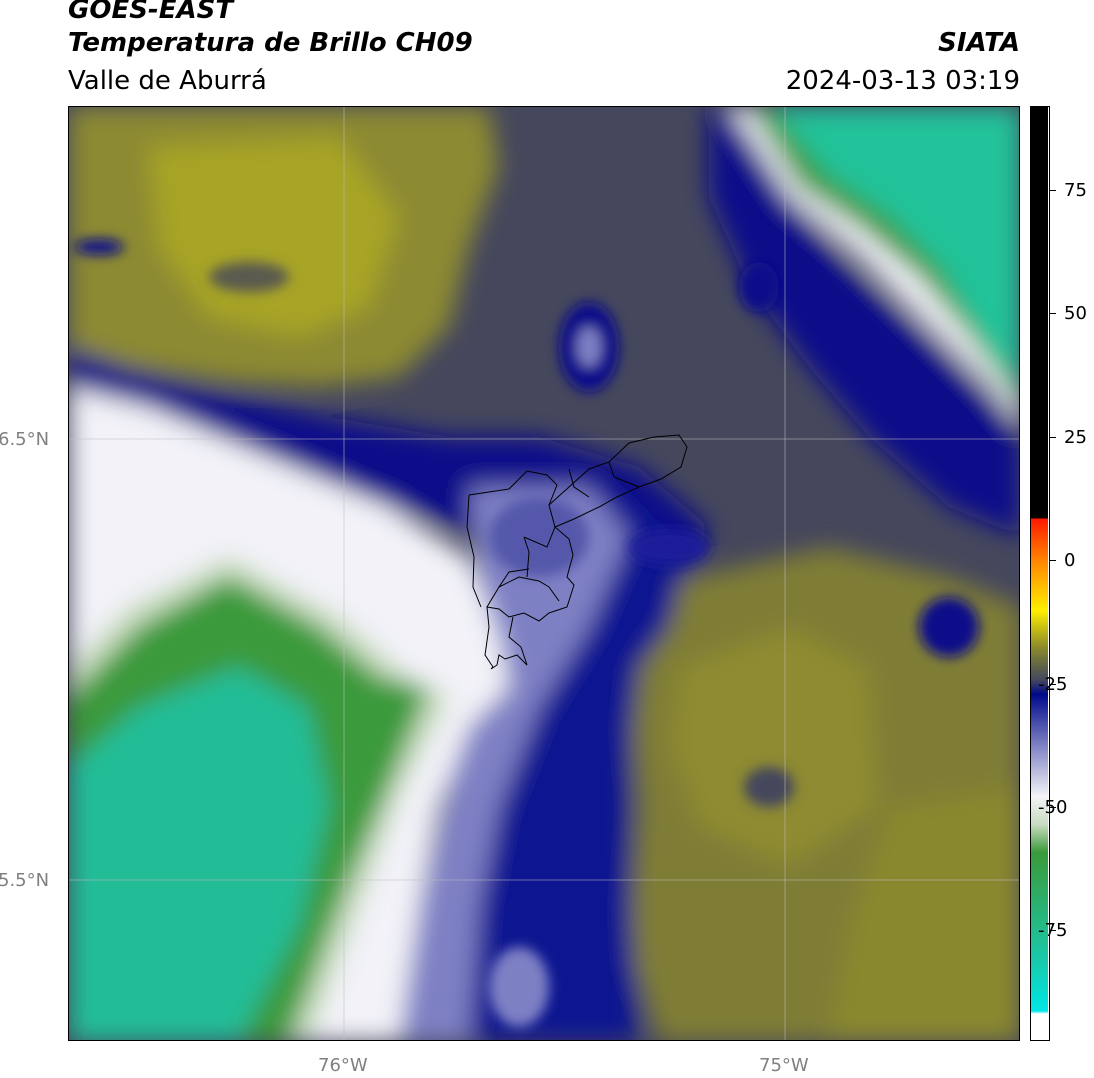  I want to click on product-title: Temperatura de Brillo CH09, so click(270, 43).